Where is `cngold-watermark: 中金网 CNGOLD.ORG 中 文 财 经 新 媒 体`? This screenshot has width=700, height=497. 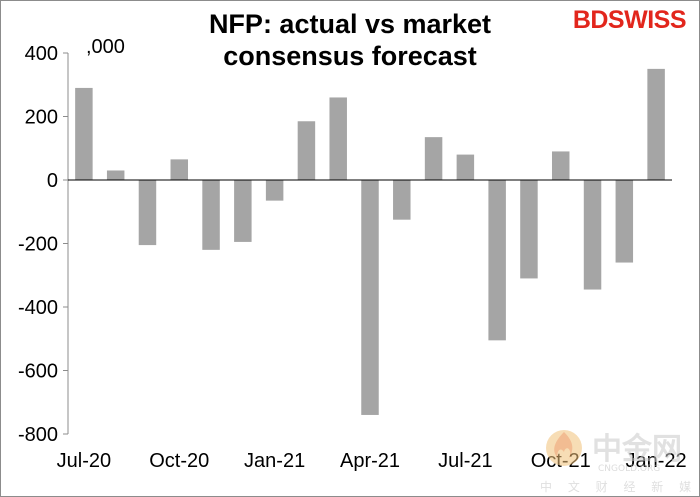 cngold-watermark: 中金网 CNGOLD.ORG 中 文 财 经 新 媒 体 is located at coordinates (620, 457).